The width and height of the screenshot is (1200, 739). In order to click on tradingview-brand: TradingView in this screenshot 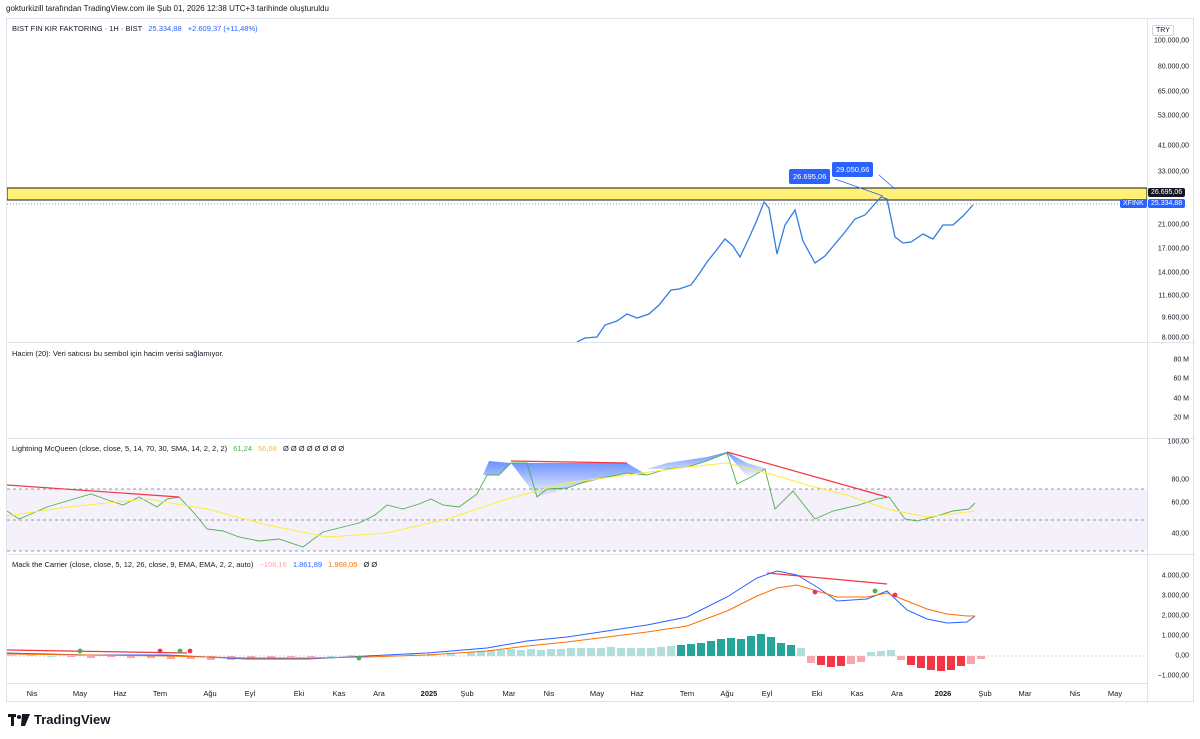, I will do `click(59, 719)`.